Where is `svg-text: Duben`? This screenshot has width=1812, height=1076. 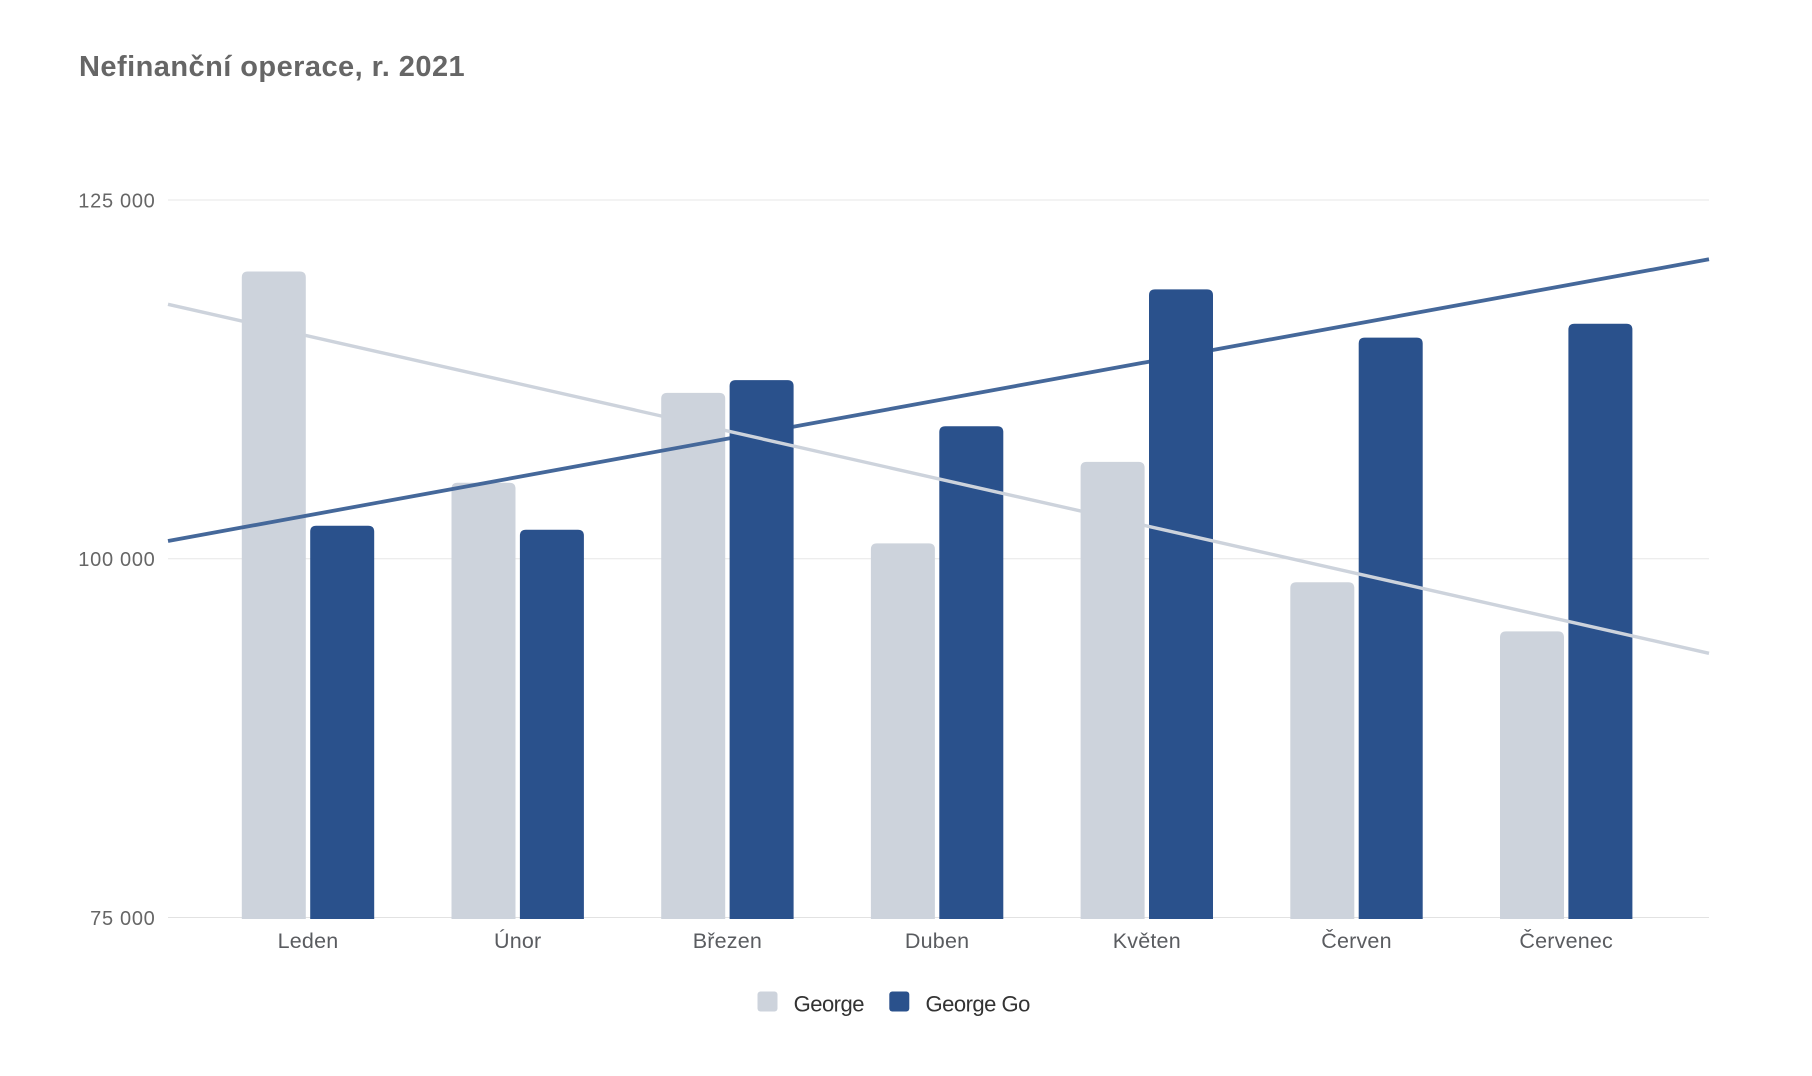
svg-text: Duben is located at coordinates (937, 941).